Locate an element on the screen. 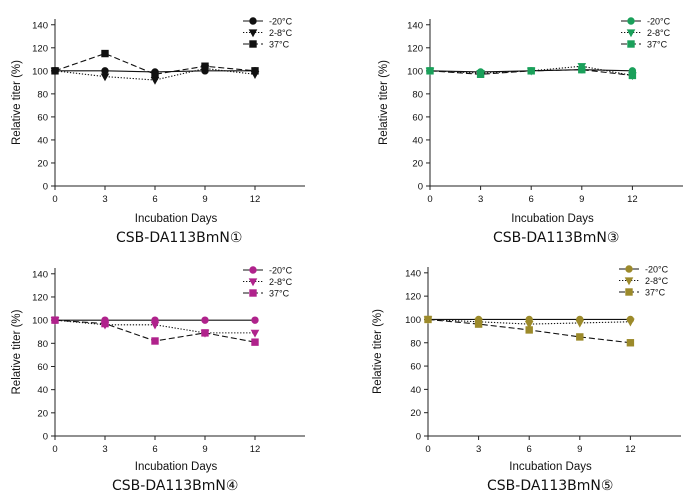  chart2-y-tick-label: 20 is located at coordinates (417, 163).